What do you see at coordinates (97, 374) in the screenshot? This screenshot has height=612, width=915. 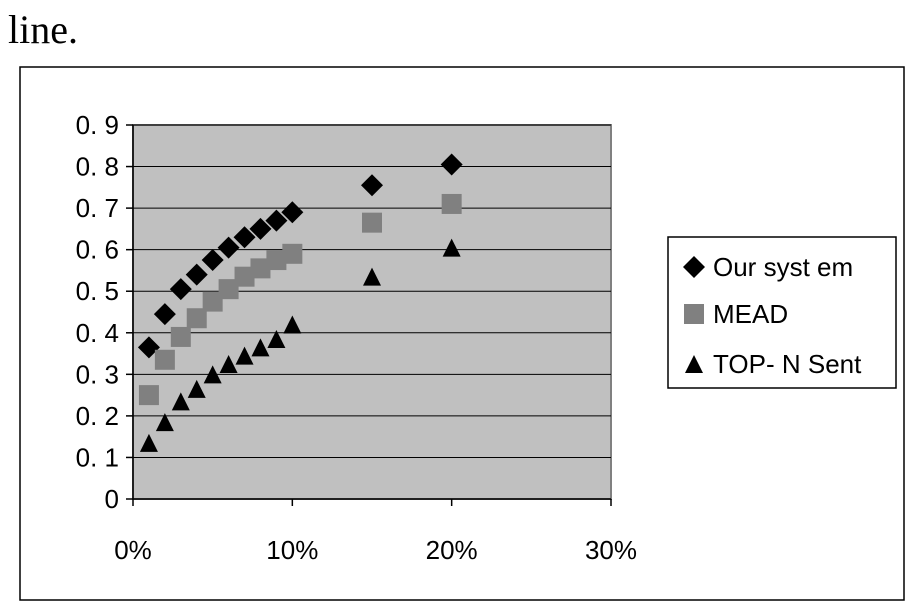 I see `y-tick-label: 0. 3` at bounding box center [97, 374].